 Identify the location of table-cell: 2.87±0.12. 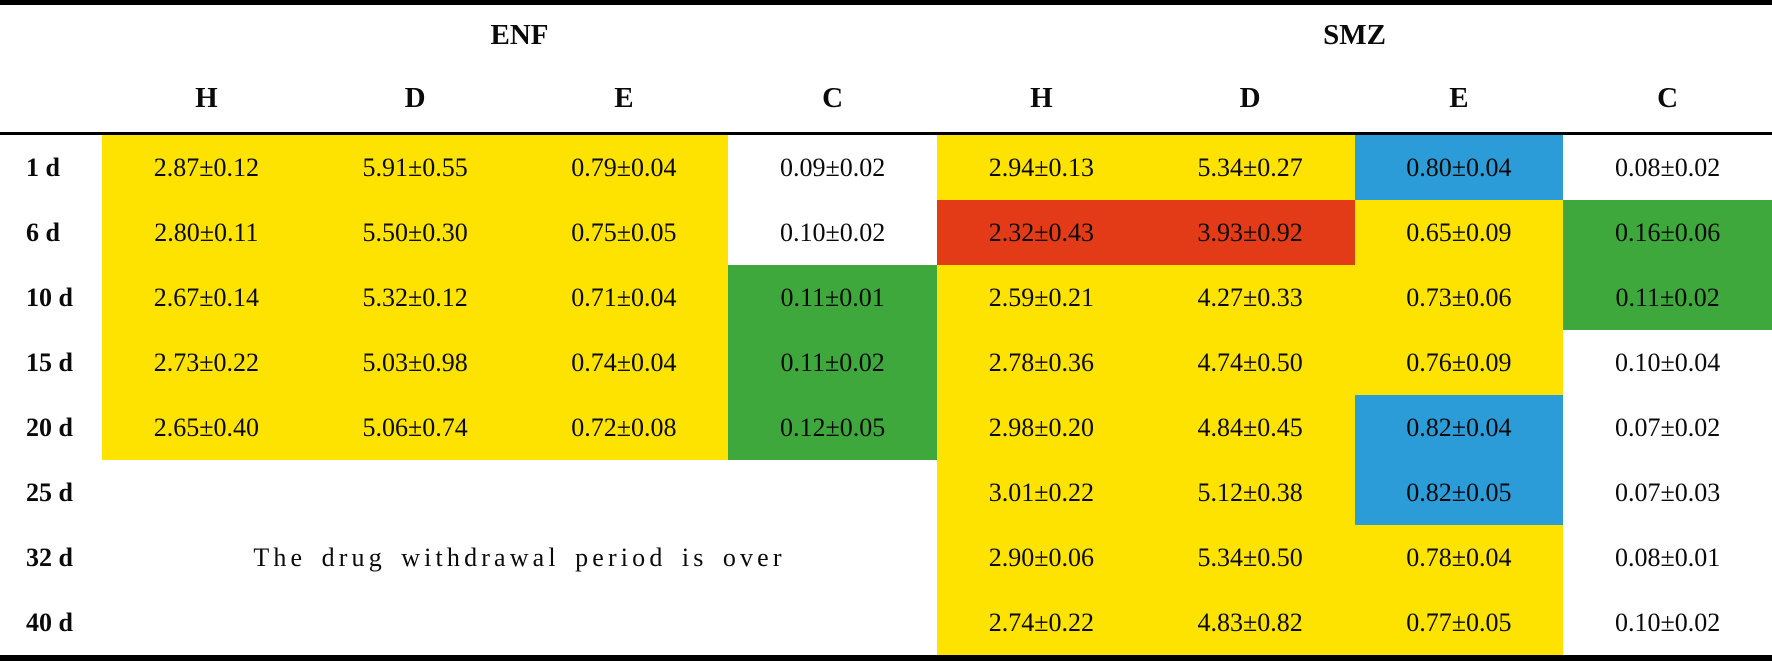
(206, 167).